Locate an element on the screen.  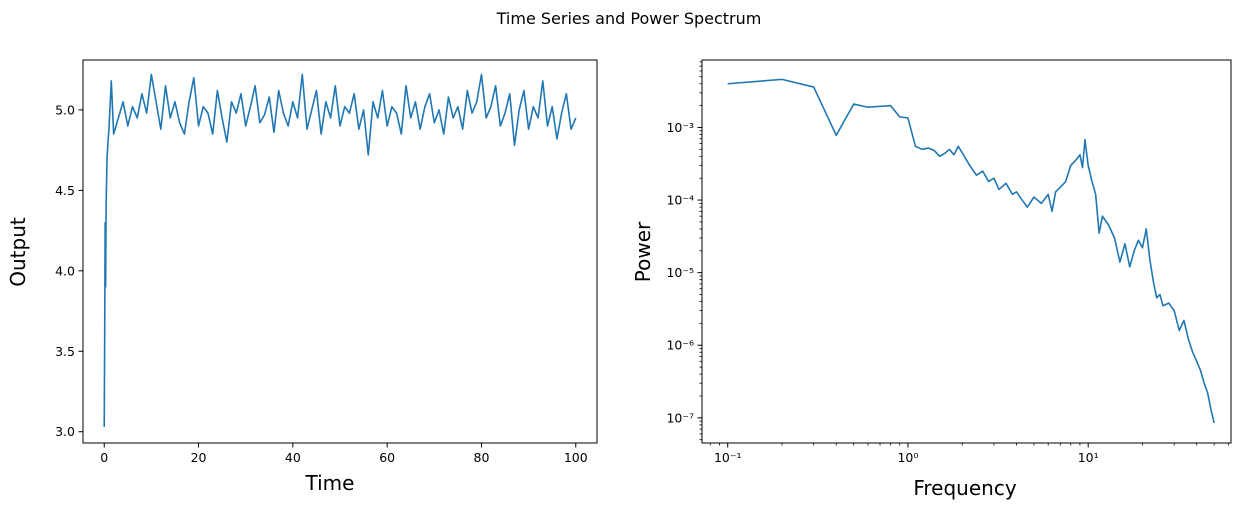
time-series-ytick-label: 3.5 is located at coordinates (65, 351).